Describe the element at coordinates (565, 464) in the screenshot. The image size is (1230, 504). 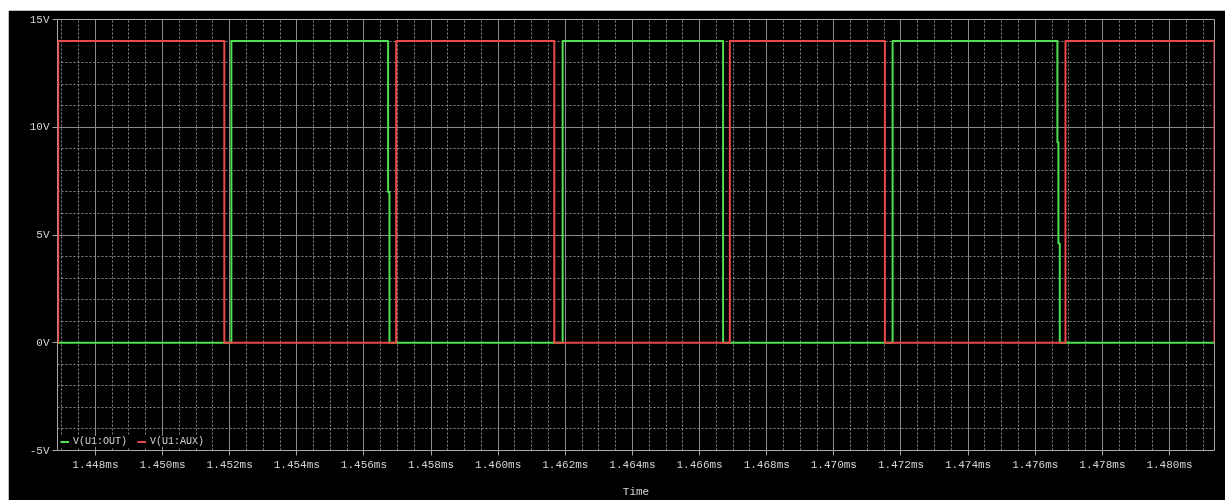
I see `x-tick-label: 1.462ms` at that location.